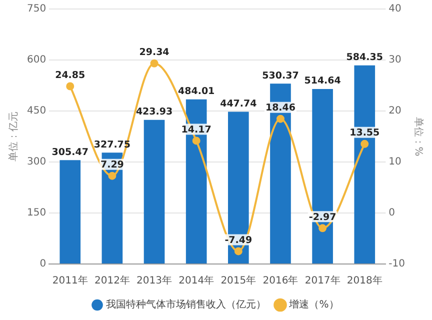  What do you see at coordinates (196, 92) in the screenshot?
I see `data-label: 484.01` at bounding box center [196, 92].